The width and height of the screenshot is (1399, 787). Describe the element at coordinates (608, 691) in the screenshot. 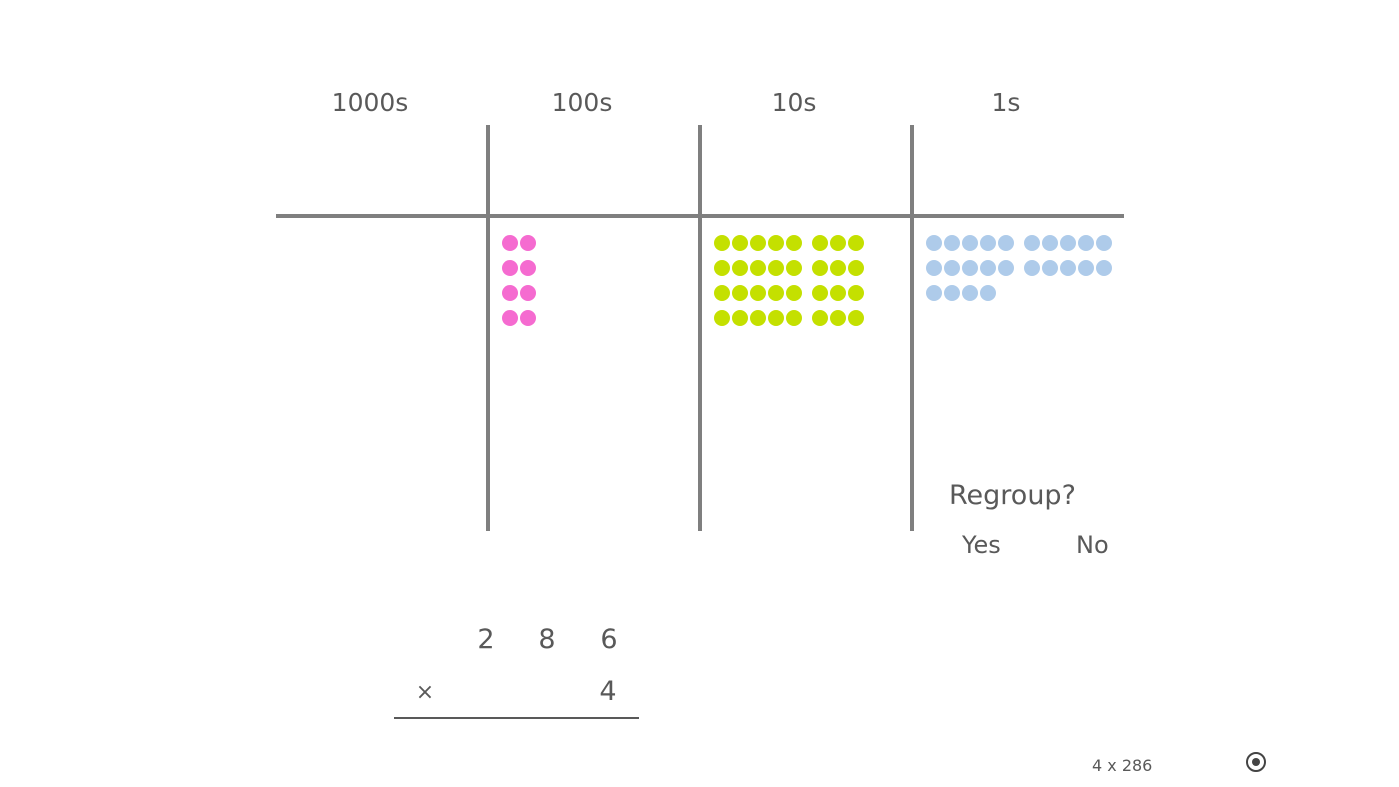

I see `multiplier: 4` at that location.